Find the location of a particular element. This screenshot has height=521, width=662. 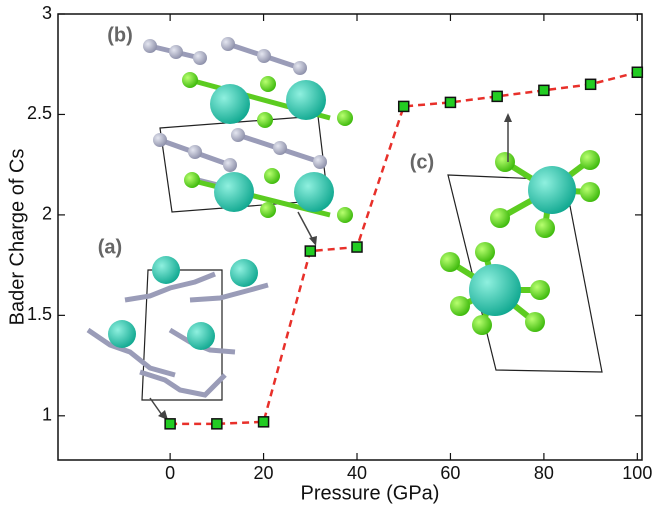

annotation: (b) is located at coordinates (120, 35).